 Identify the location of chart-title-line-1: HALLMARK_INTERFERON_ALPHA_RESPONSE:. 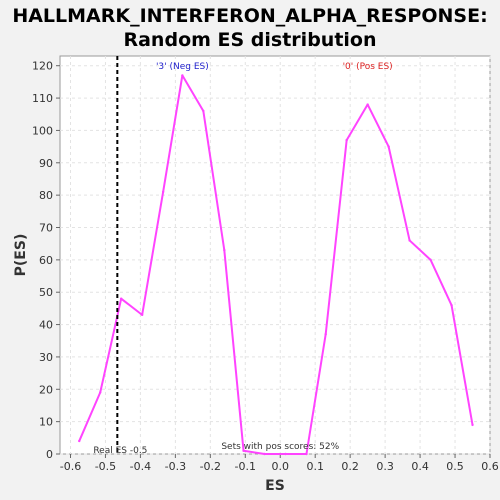
(249, 16).